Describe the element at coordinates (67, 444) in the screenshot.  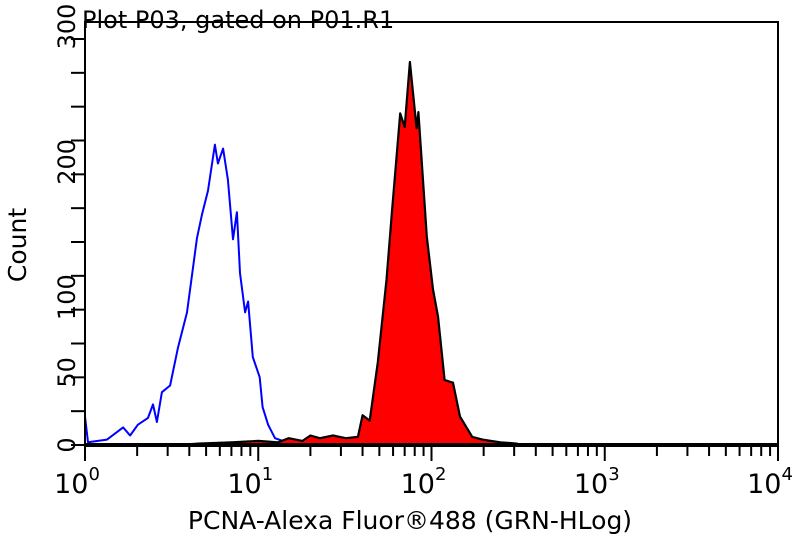
I see `y-tick-label: 0` at that location.